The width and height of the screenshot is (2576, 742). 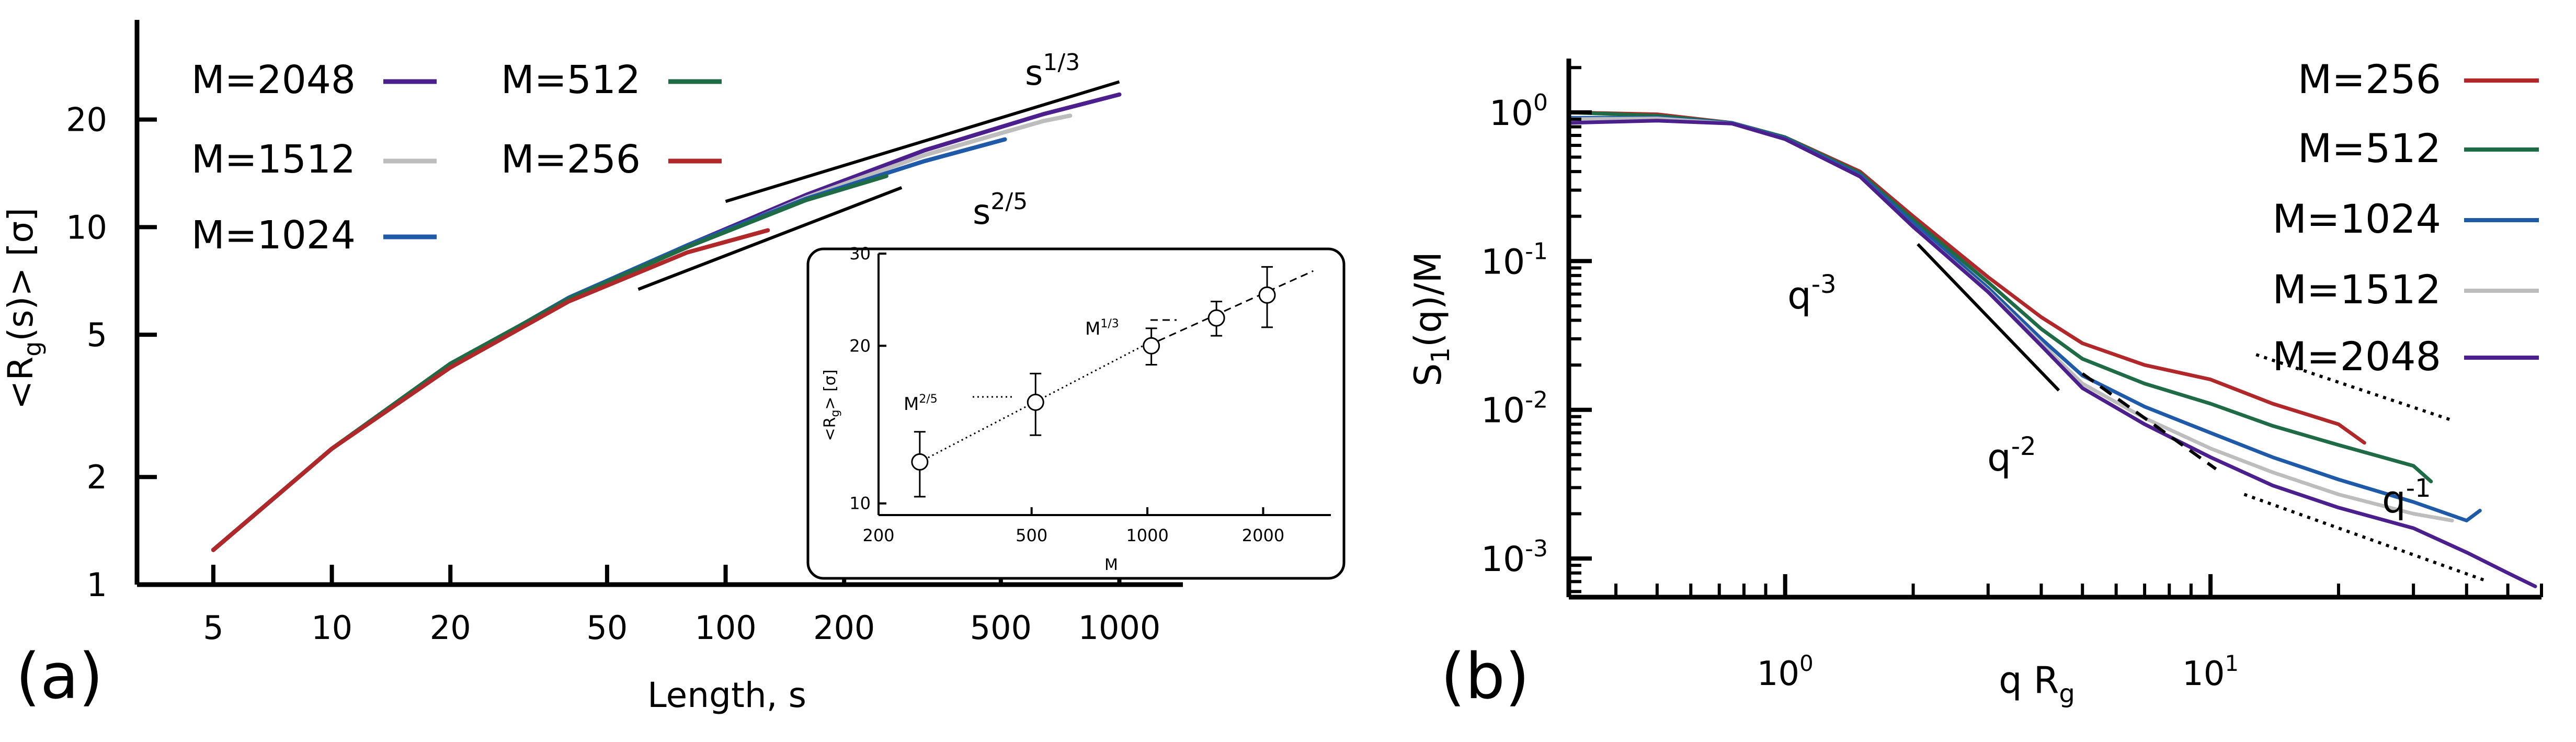 I want to click on inset-axes-group, so click(x=1104, y=385).